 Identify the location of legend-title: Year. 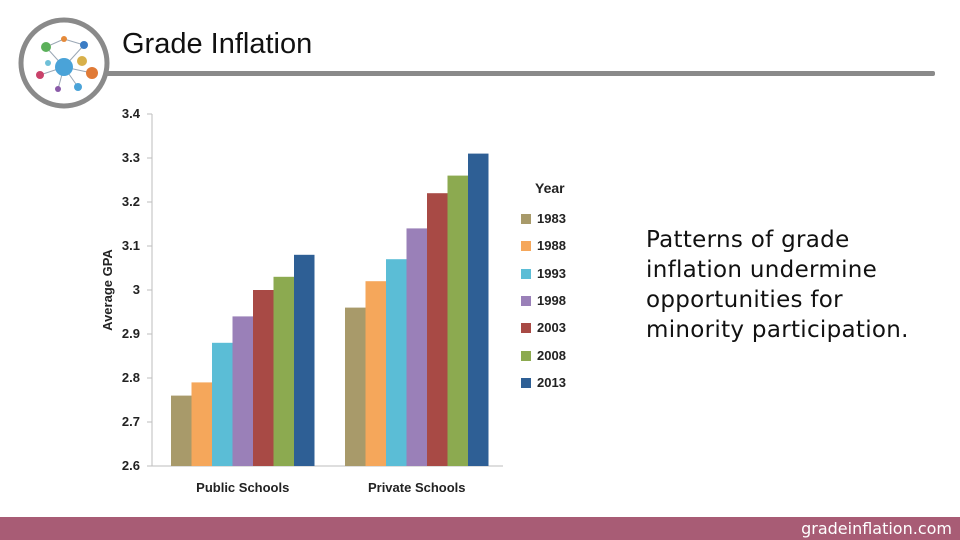
(550, 188).